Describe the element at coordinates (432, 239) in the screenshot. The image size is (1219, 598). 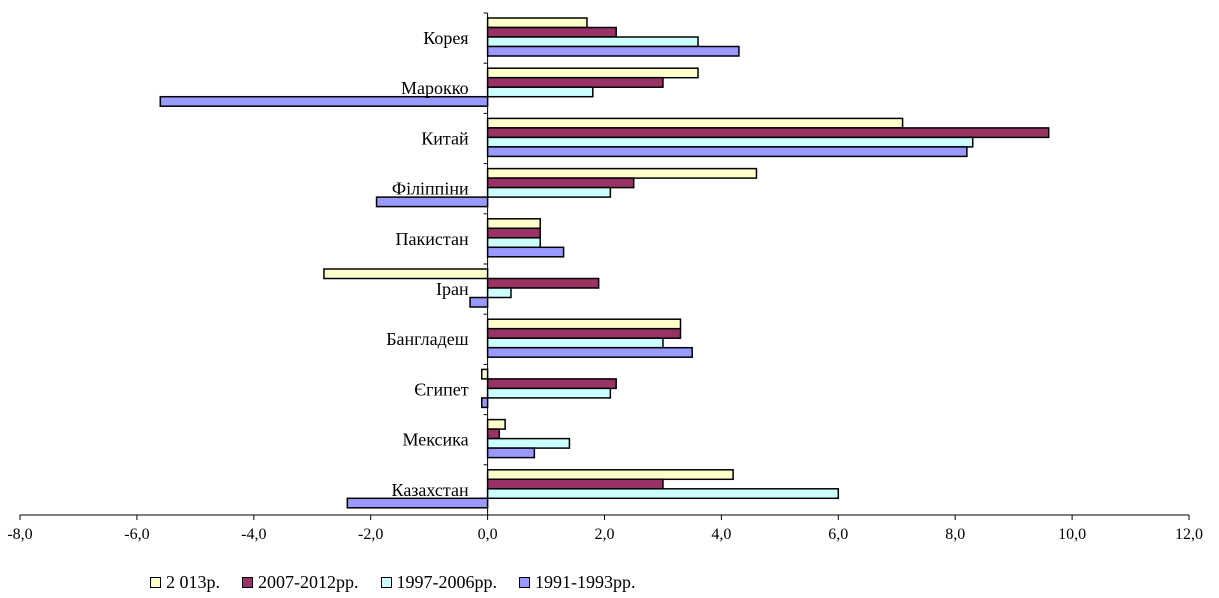
I see `category-label: Пакистан` at that location.